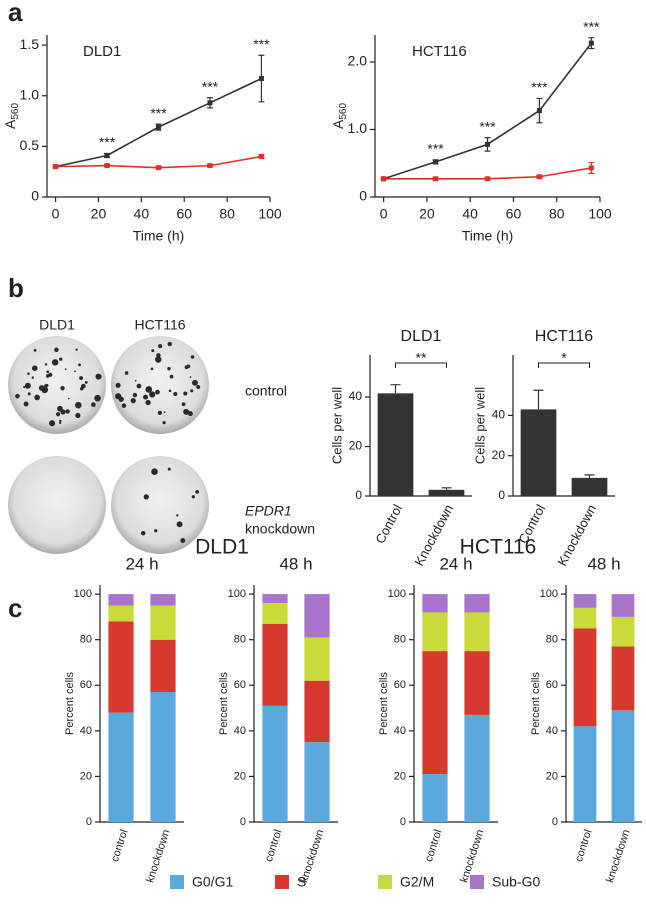 This screenshot has width=646, height=917. What do you see at coordinates (358, 128) in the screenshot?
I see `y-tick-label: 1.0` at bounding box center [358, 128].